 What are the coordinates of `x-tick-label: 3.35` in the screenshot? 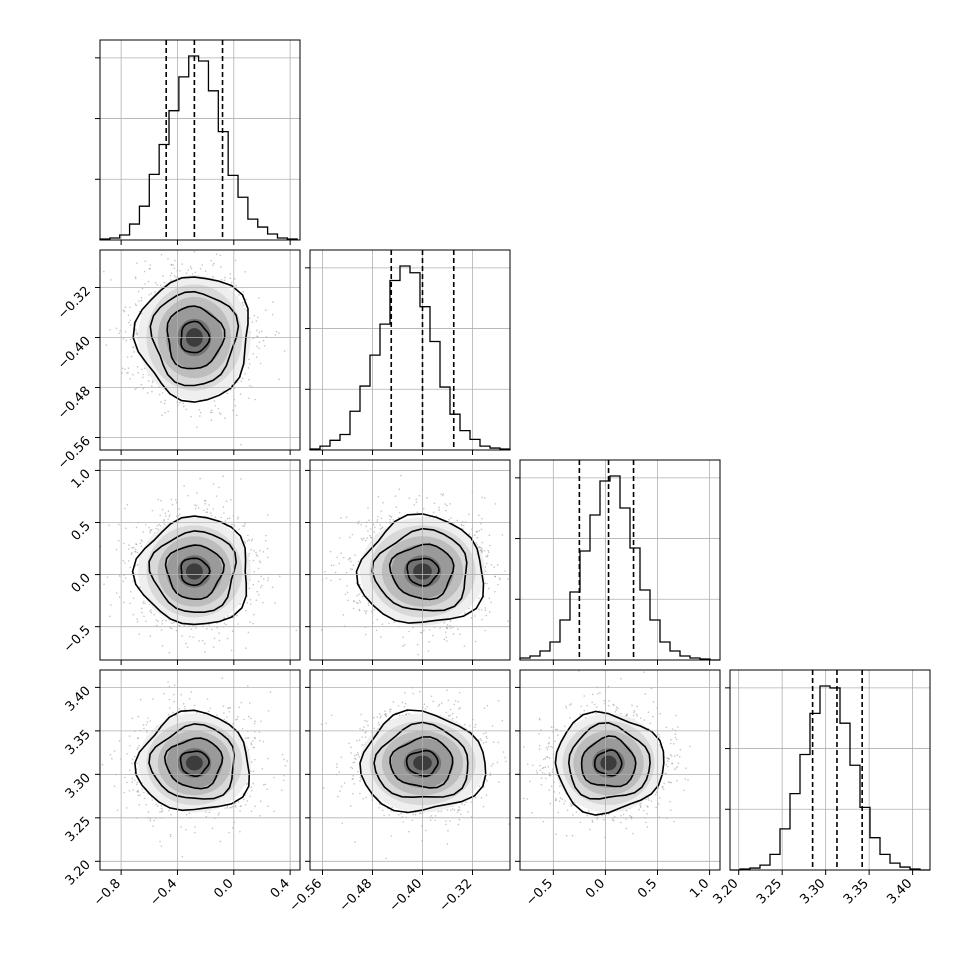 It's located at (856, 891).